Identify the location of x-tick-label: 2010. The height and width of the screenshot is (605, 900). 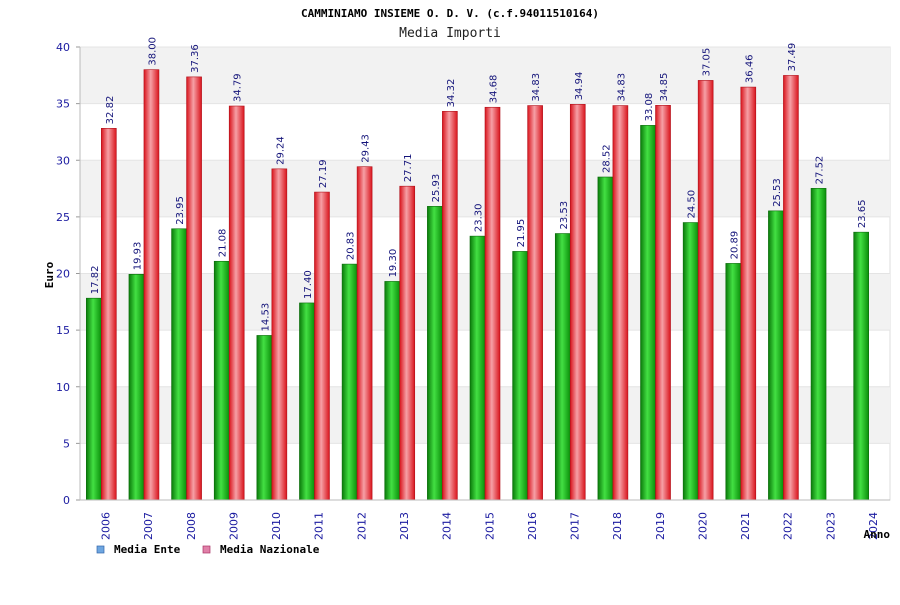
(276, 526).